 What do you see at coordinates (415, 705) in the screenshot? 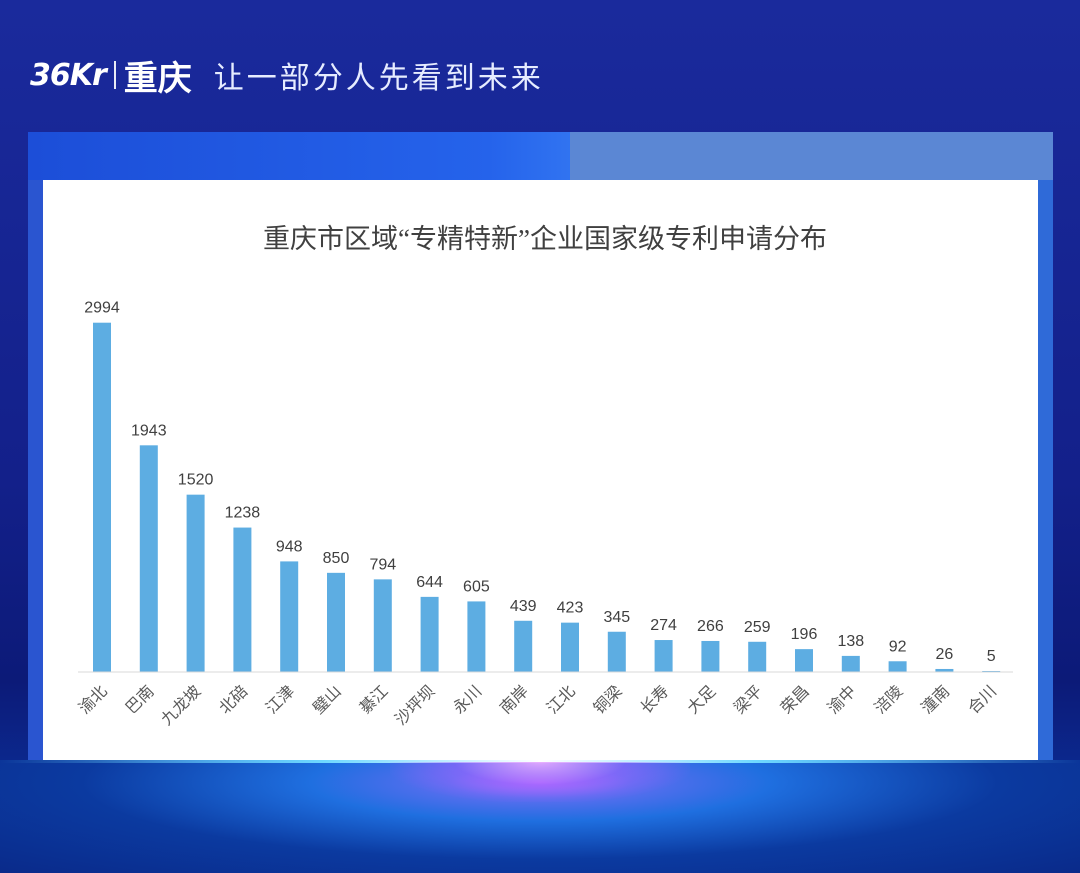
I see `x-tick-label: 沙坪坝` at bounding box center [415, 705].